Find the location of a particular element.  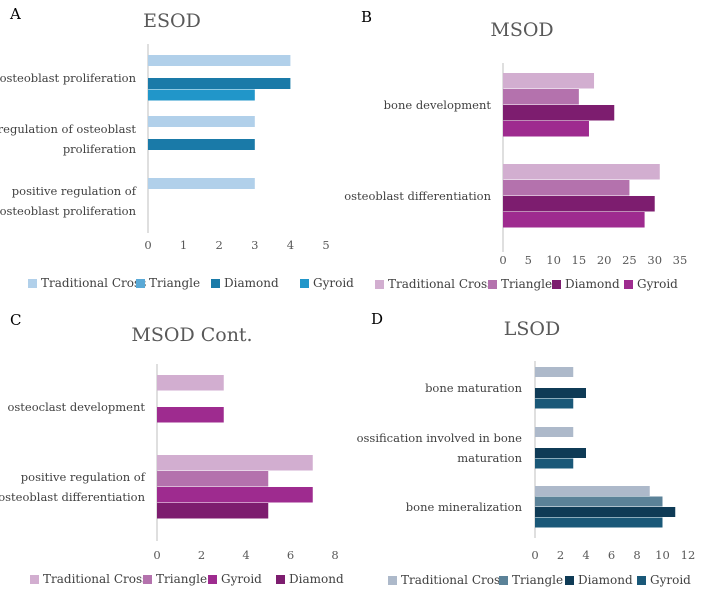

category-label: regulation of osteoblast is located at coordinates (68, 129).